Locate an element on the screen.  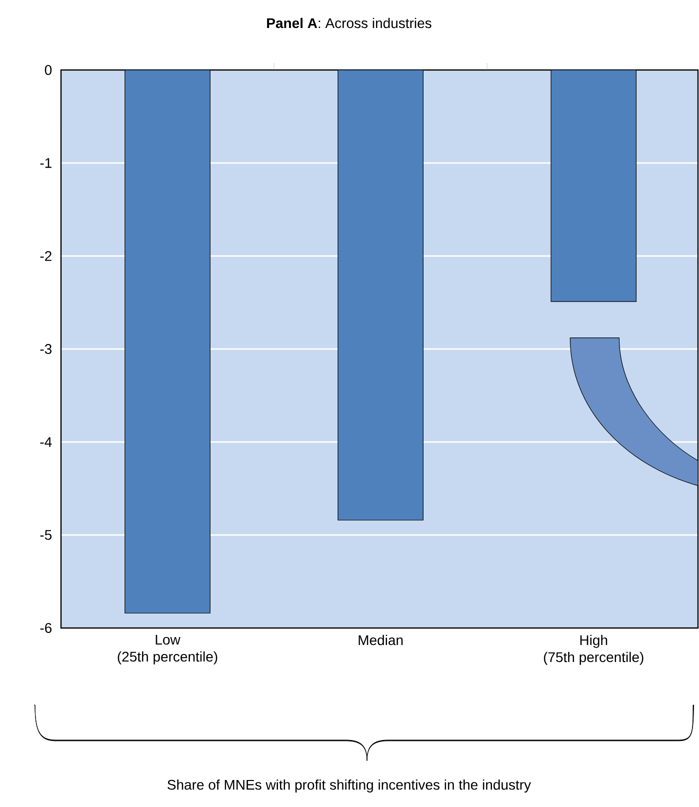
y-tick-label: 0 is located at coordinates (48, 70).